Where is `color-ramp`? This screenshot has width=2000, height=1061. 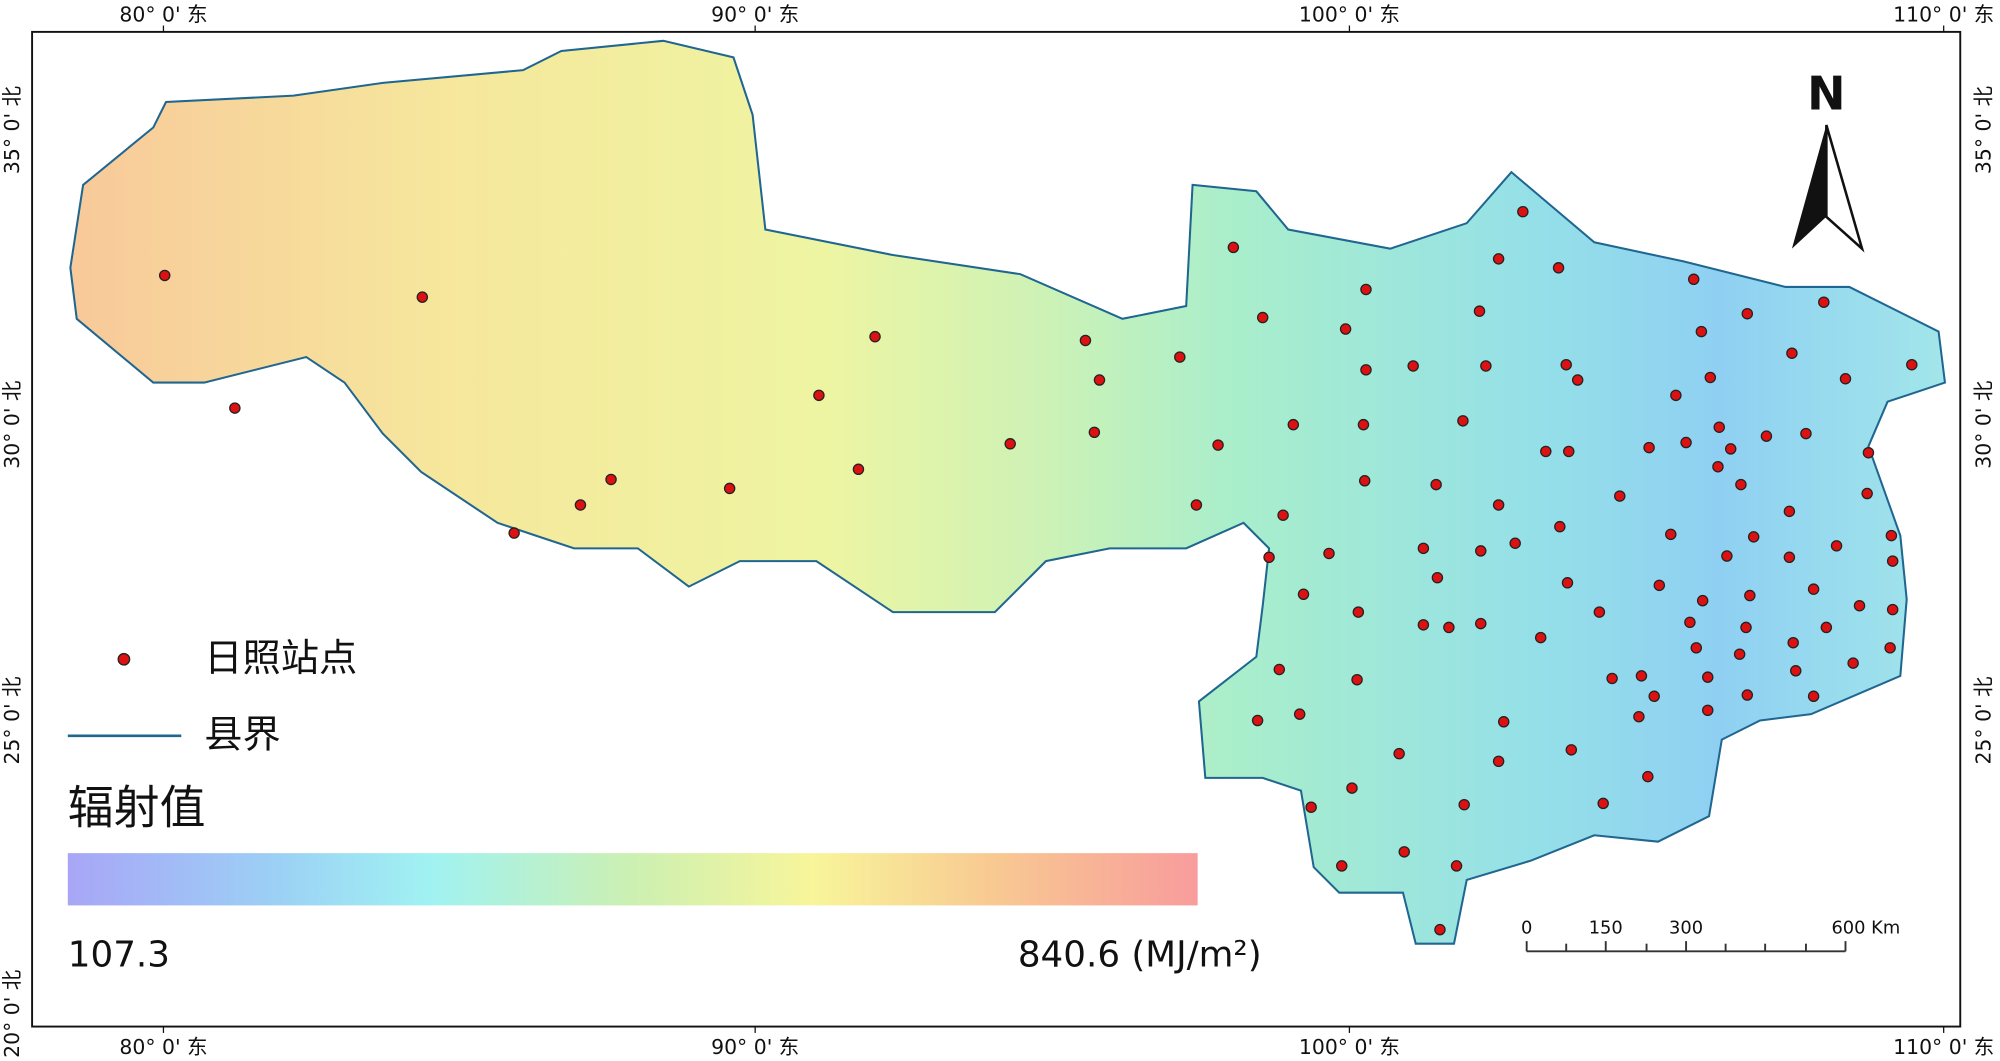 color-ramp is located at coordinates (632, 879).